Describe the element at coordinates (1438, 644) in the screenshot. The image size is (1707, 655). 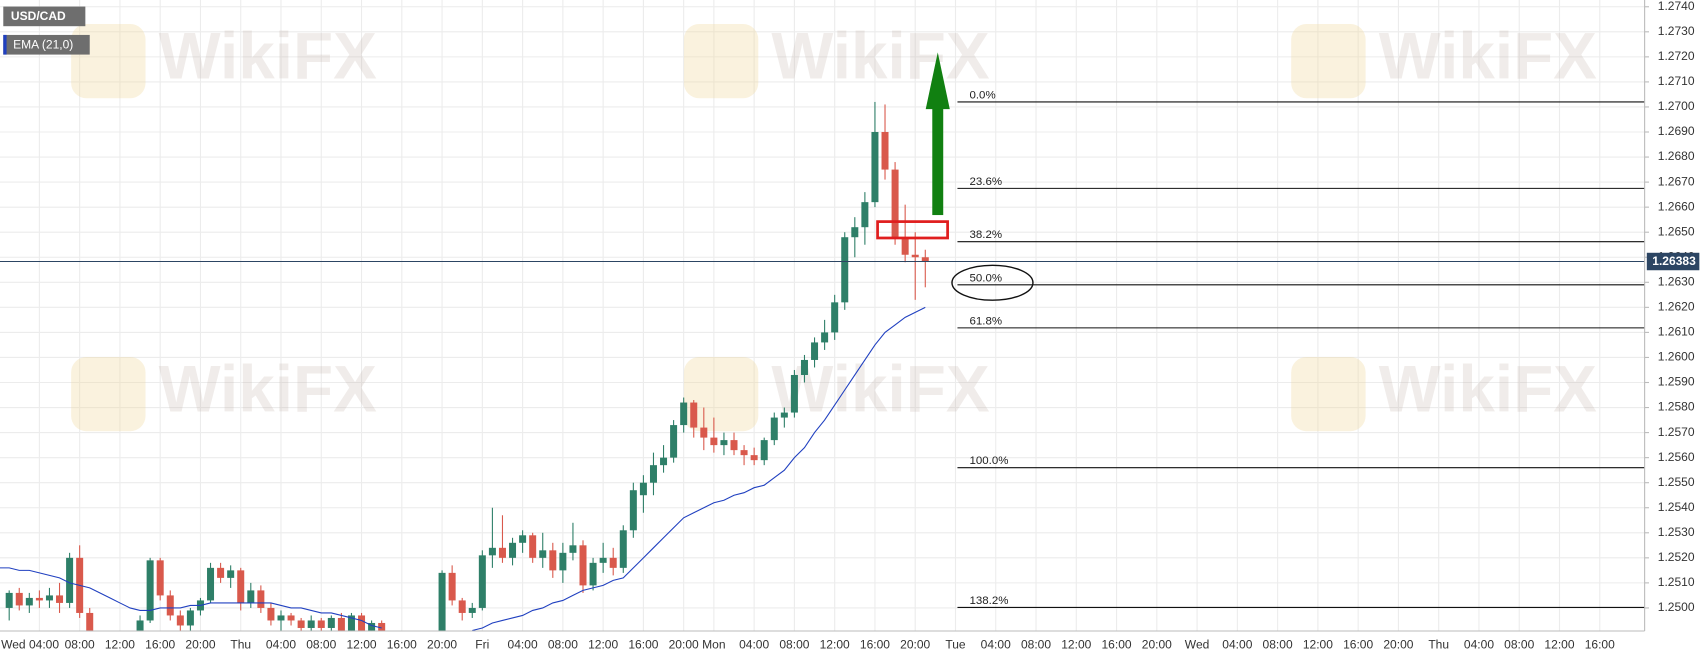
I see `x-tick-label: Thu` at that location.